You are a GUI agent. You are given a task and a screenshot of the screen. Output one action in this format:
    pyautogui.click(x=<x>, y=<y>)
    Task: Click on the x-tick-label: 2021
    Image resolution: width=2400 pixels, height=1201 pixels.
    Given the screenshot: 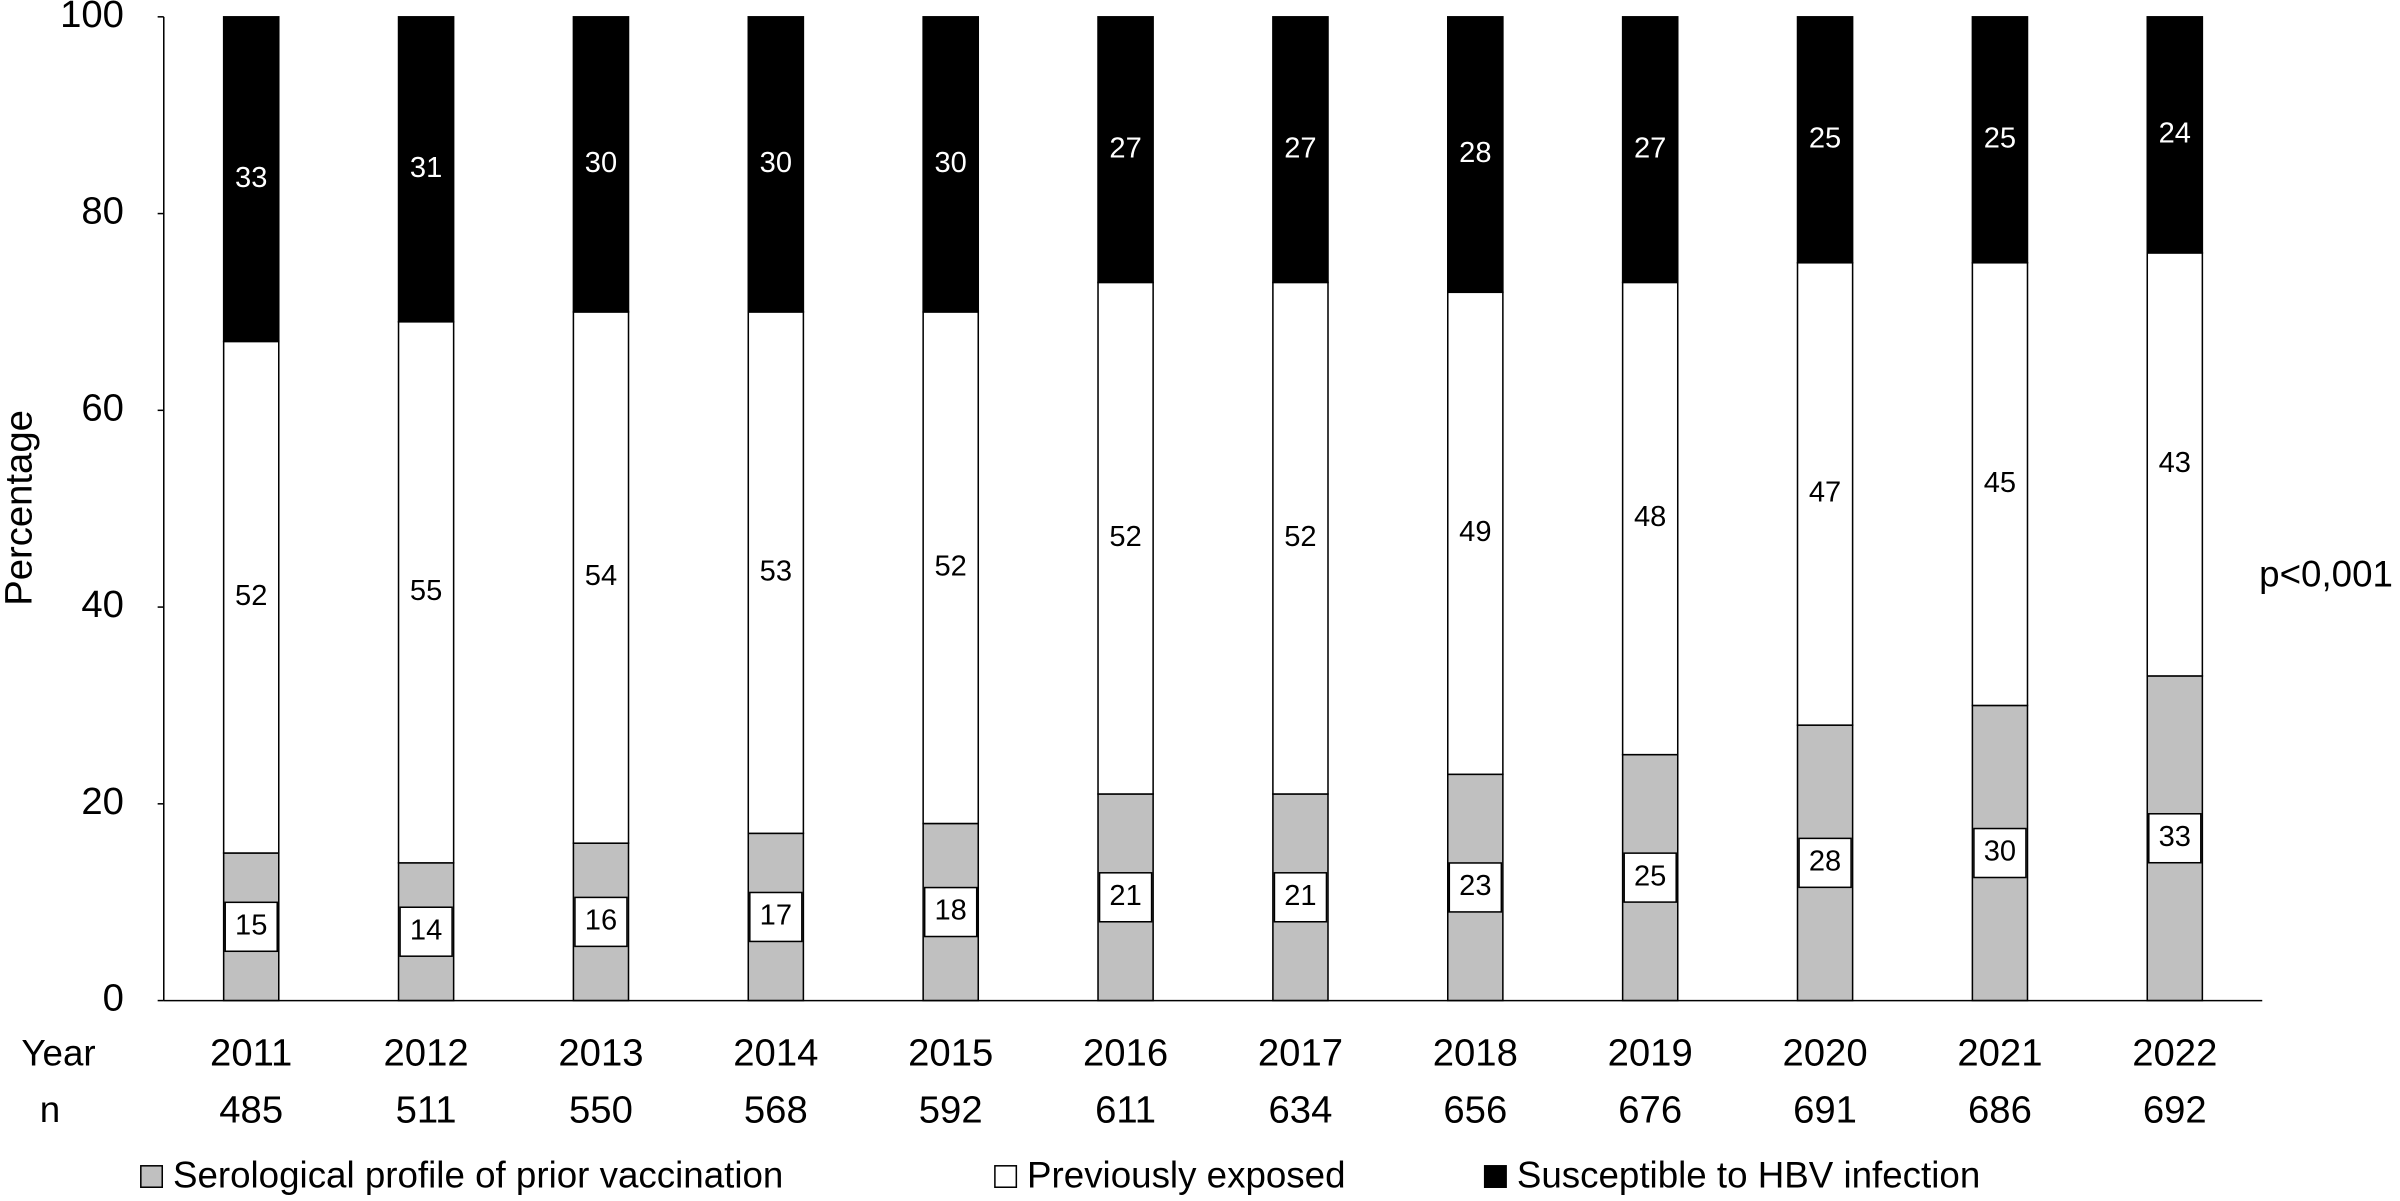 What is the action you would take?
    pyautogui.click(x=1999, y=1053)
    